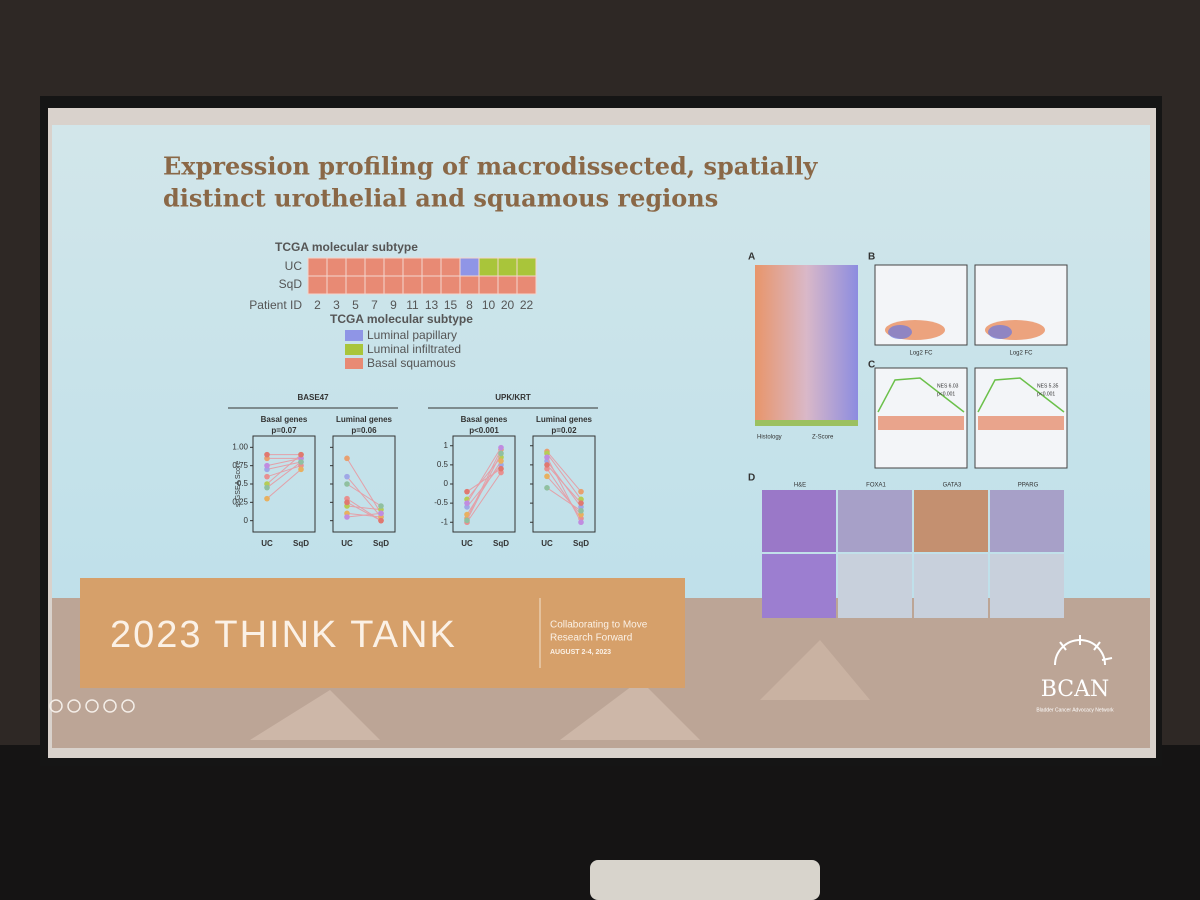  Describe the element at coordinates (508, 305) in the screenshot. I see `patient-id: 20` at that location.